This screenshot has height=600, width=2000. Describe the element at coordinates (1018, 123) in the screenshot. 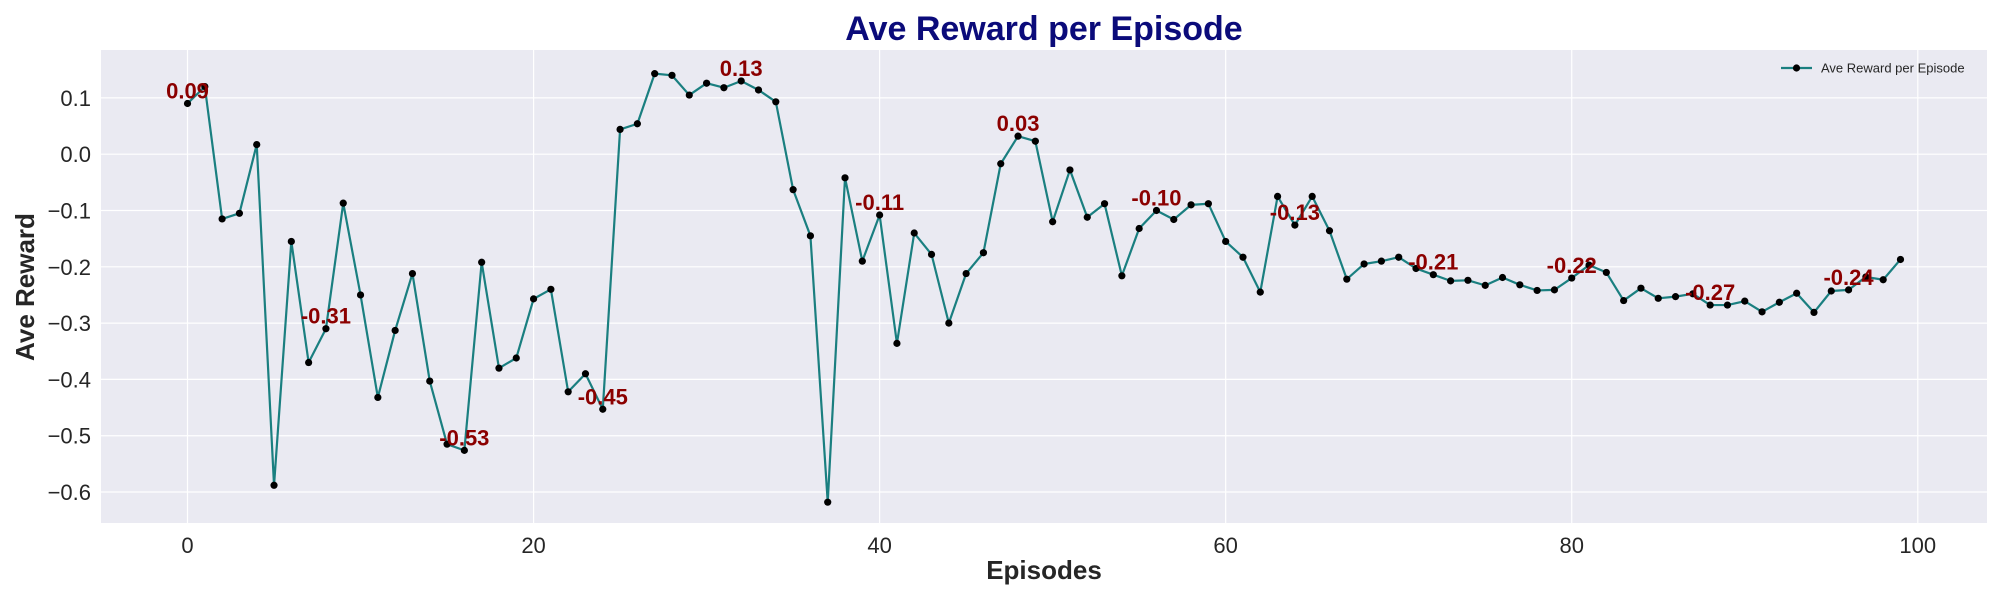

I see `data-label: 0.03` at that location.